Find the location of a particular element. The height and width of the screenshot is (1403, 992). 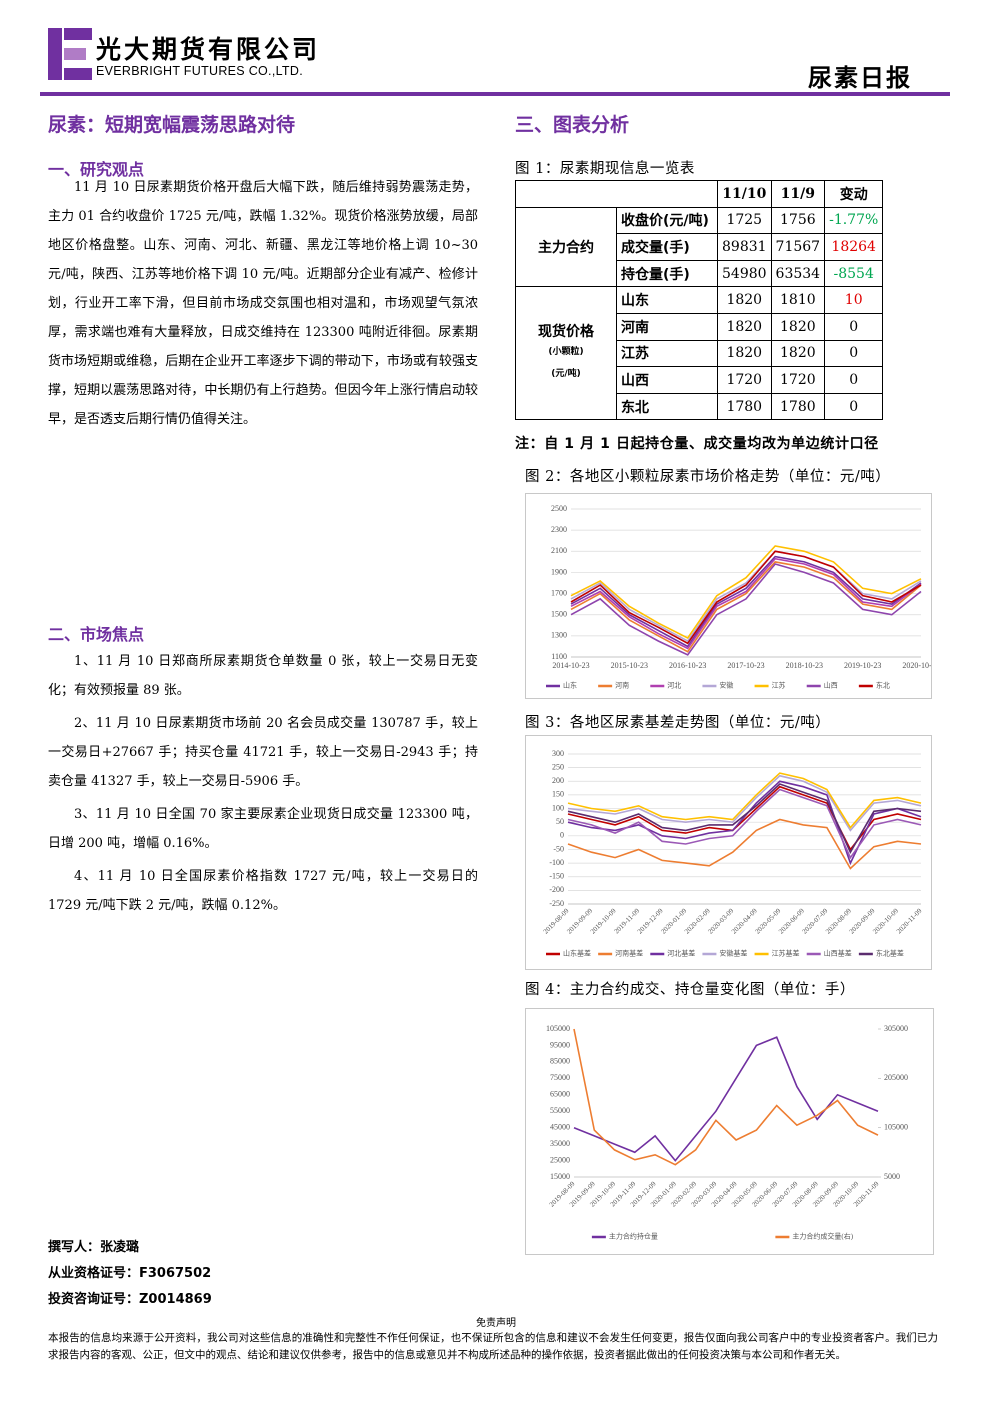

x-tick-label: 2019-10-23 is located at coordinates (862, 665).